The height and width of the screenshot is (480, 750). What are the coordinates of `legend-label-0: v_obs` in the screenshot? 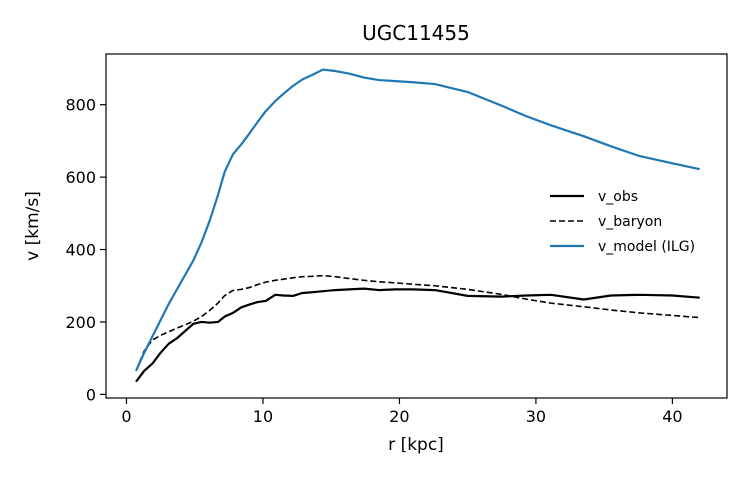 It's located at (618, 197).